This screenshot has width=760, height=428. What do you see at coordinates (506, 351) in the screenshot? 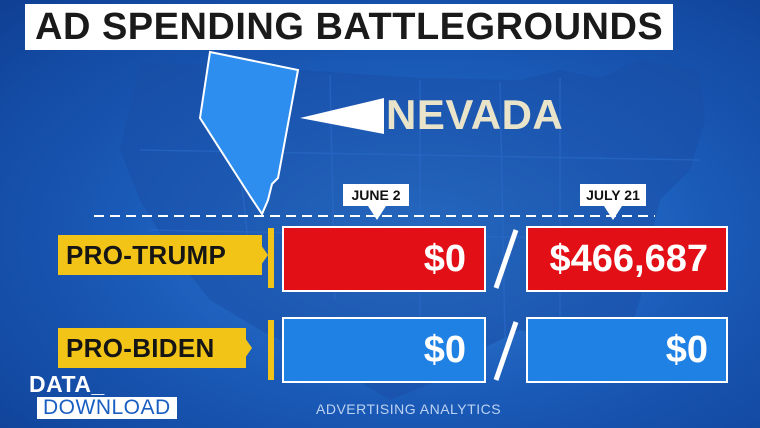
I see `slash-divider-bottom` at bounding box center [506, 351].